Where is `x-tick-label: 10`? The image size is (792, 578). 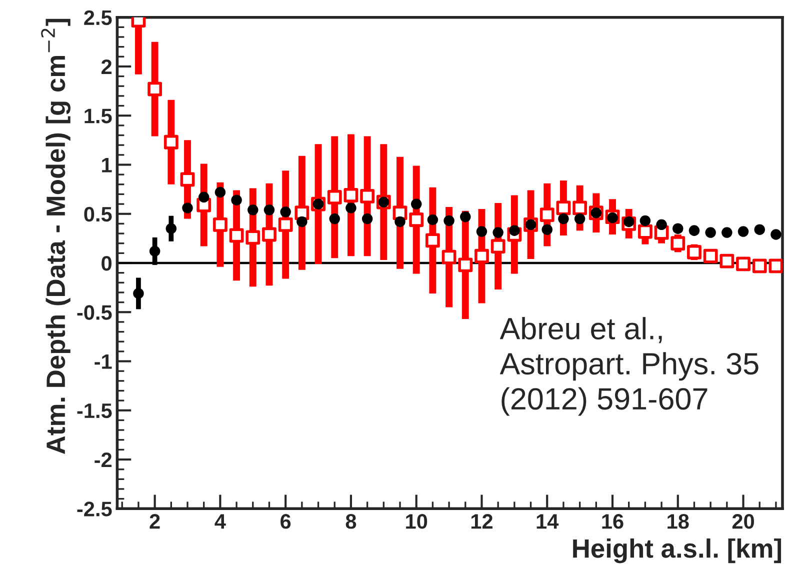
x-tick-label: 10 is located at coordinates (417, 521).